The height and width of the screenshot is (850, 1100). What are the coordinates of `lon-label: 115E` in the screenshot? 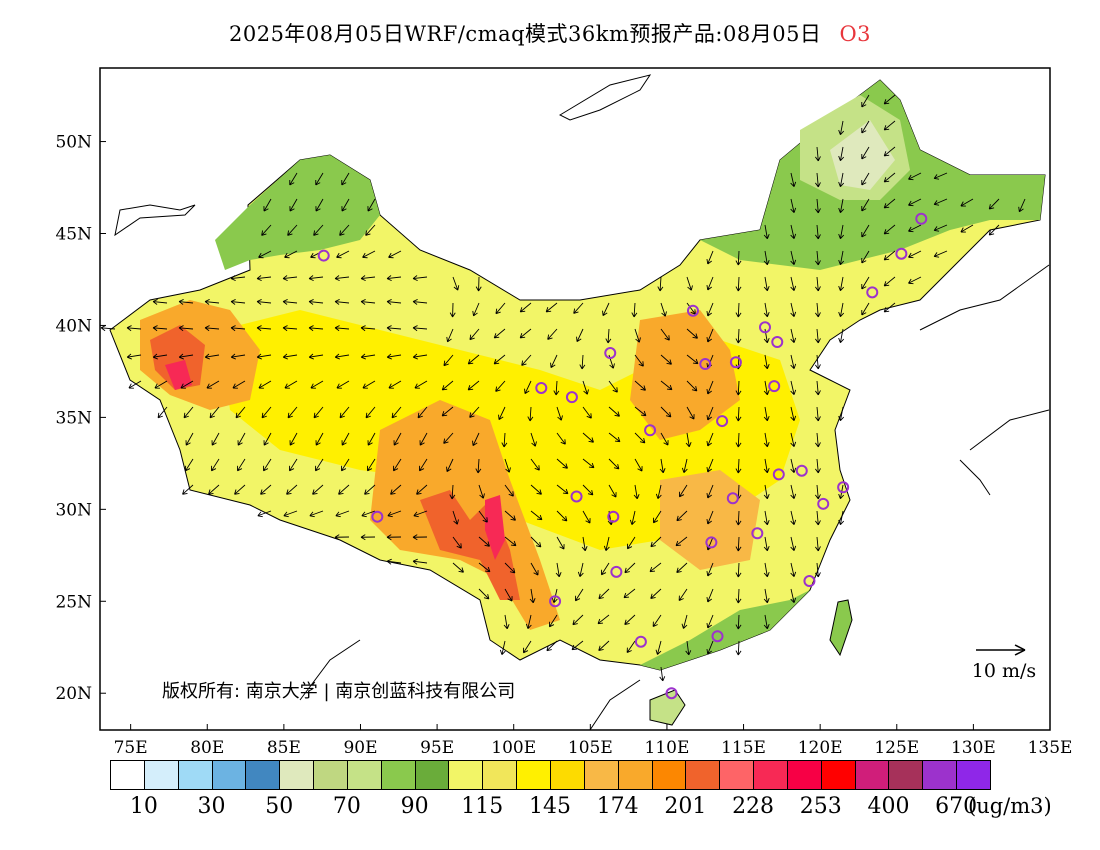 It's located at (743, 748).